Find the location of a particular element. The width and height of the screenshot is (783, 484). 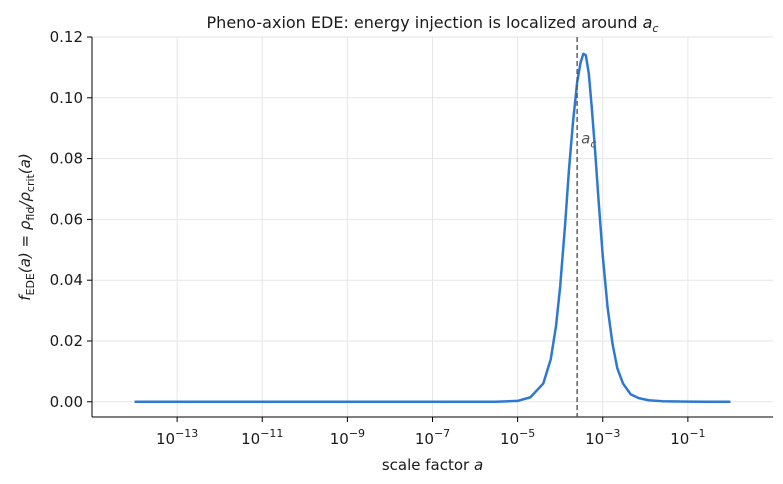

y-tick-label: 0.04 is located at coordinates (66, 280).